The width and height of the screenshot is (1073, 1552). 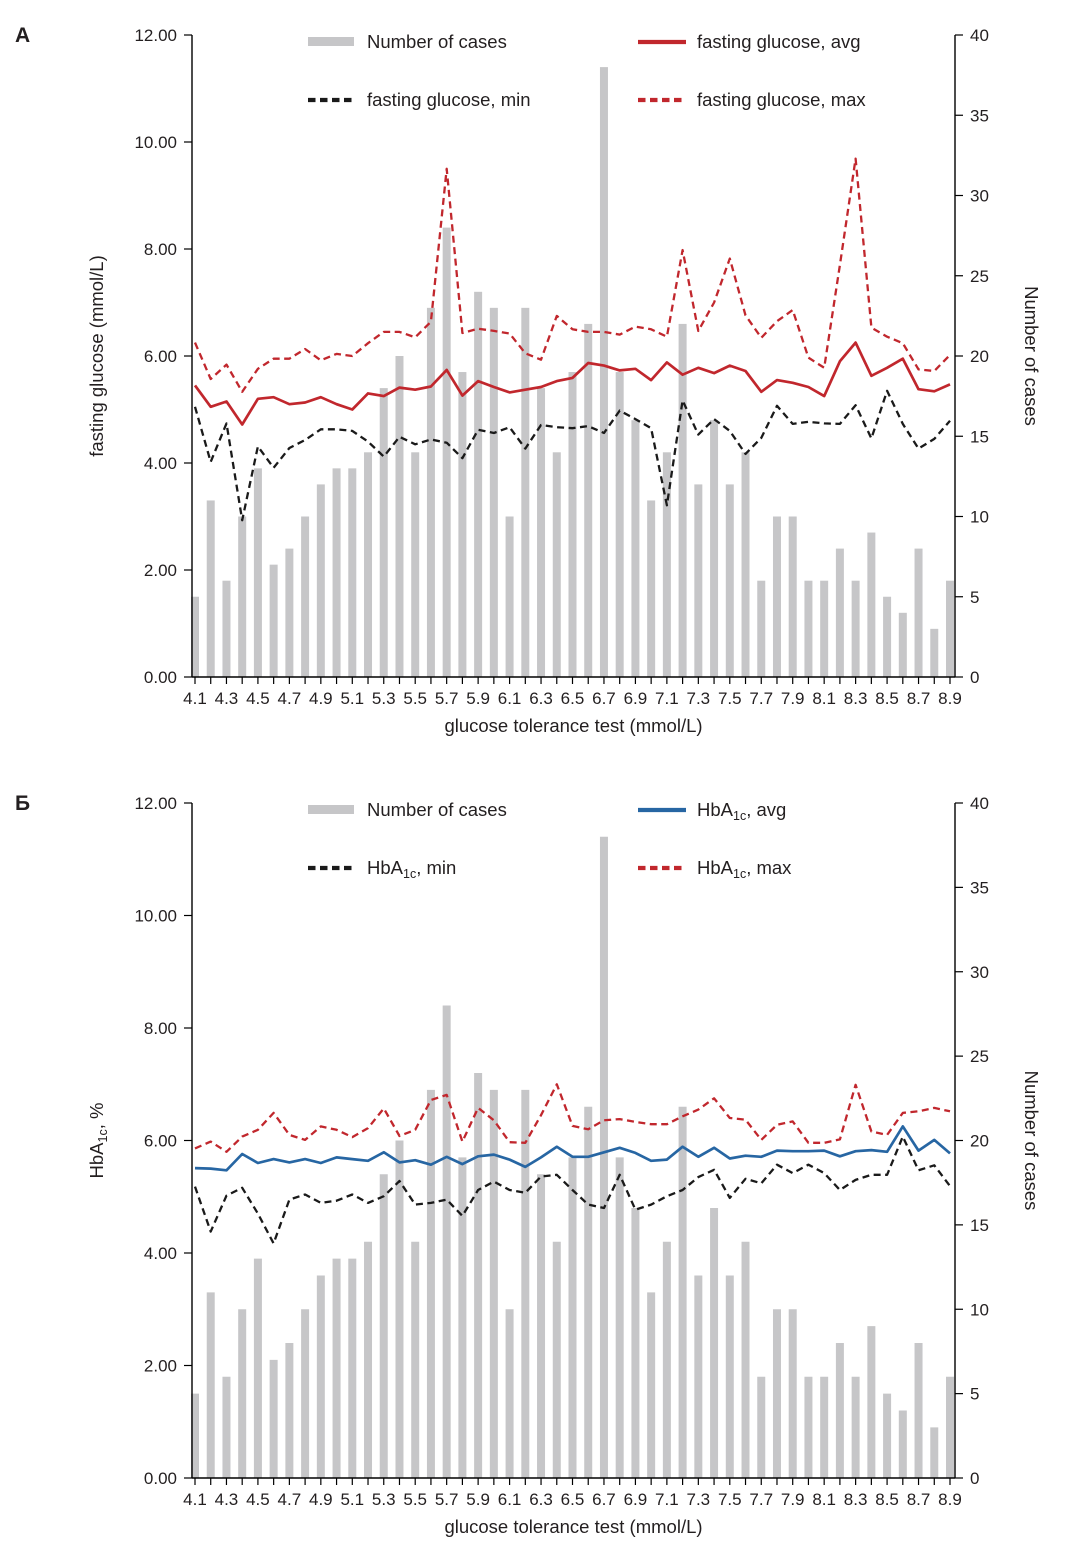 I want to click on legend-item: HbA1c, avg, so click(x=712, y=811).